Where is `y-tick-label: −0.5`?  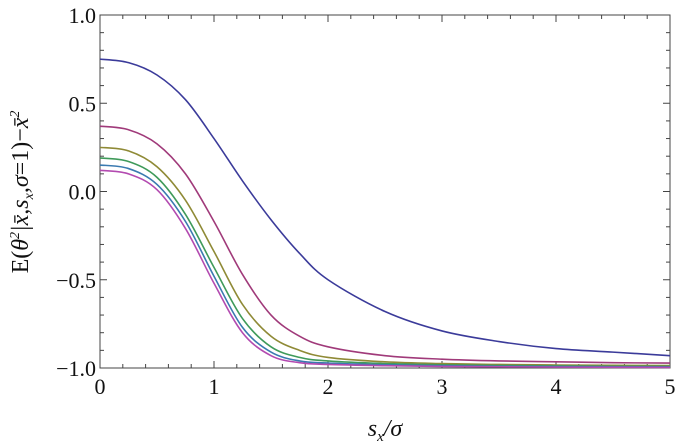 y-tick-label: −0.5 is located at coordinates (76, 280).